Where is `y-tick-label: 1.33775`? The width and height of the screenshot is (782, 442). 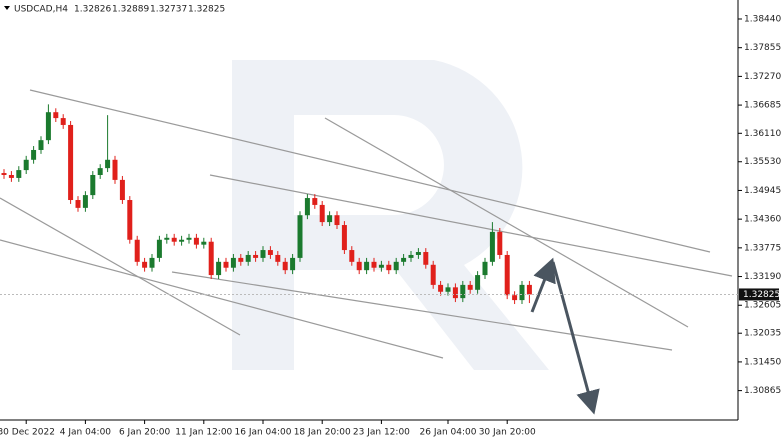 y-tick-label: 1.33775 is located at coordinates (762, 248).